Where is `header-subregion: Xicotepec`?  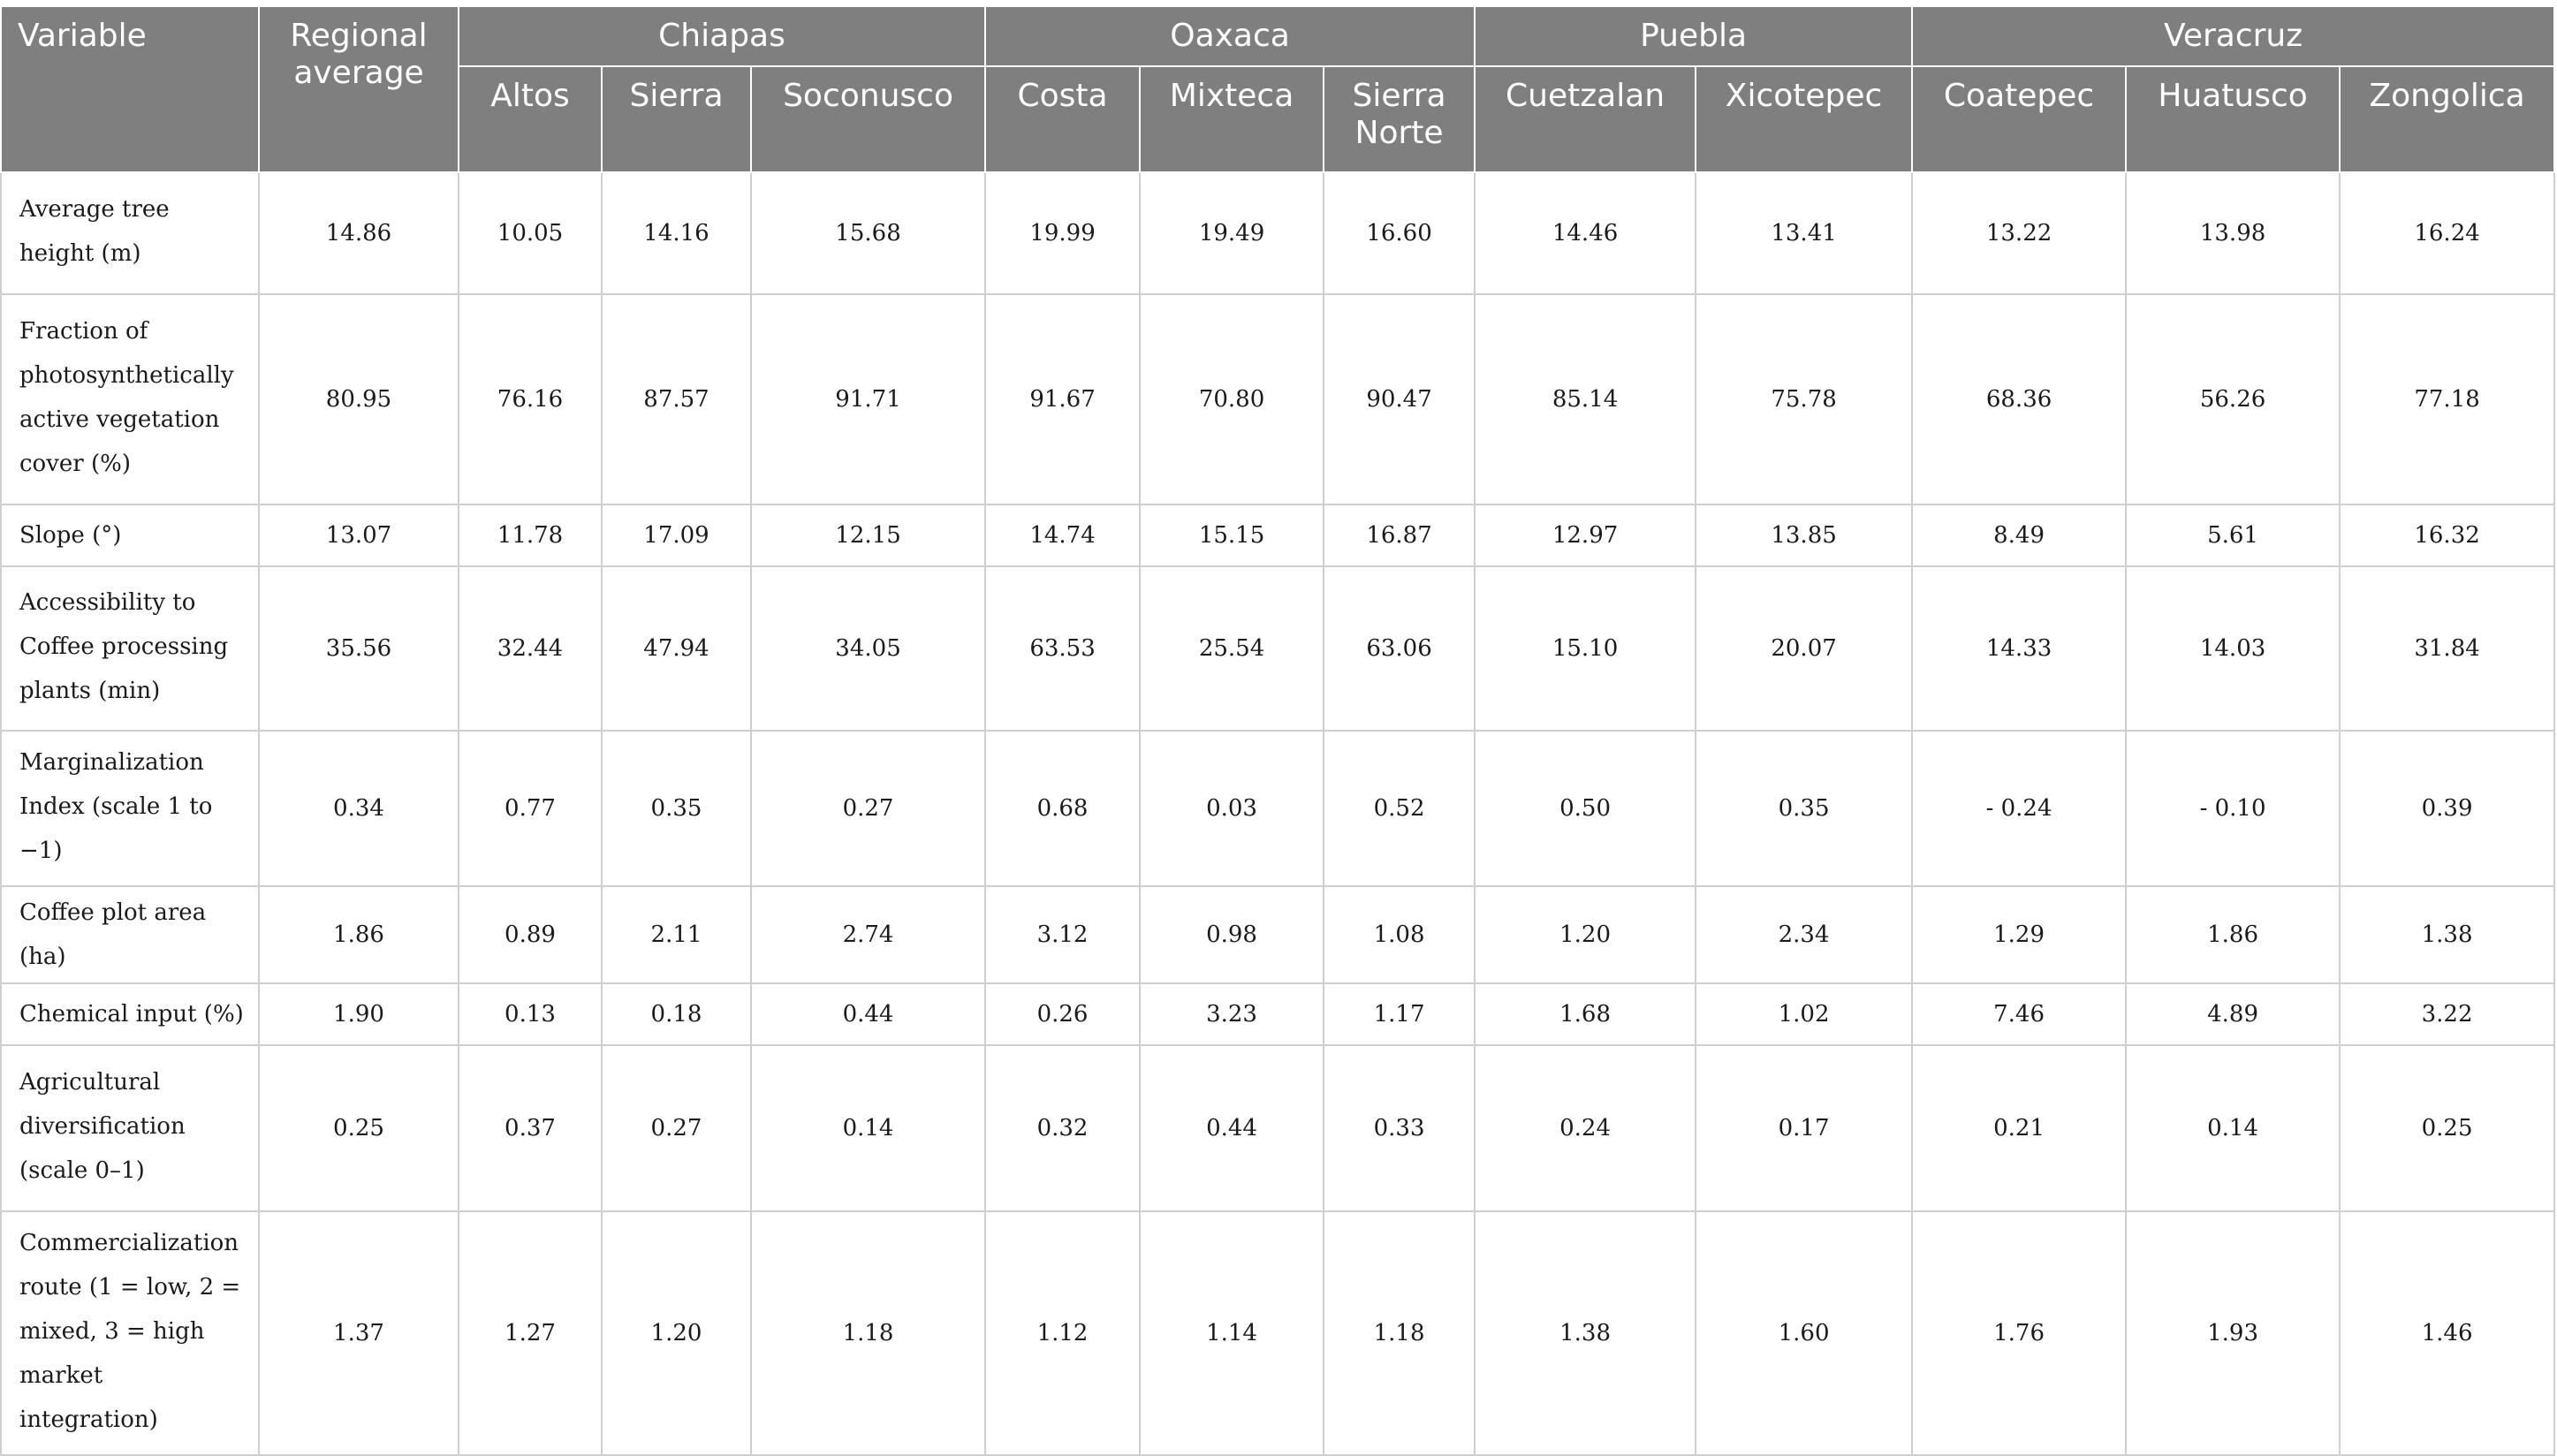
header-subregion: Xicotepec is located at coordinates (1805, 119).